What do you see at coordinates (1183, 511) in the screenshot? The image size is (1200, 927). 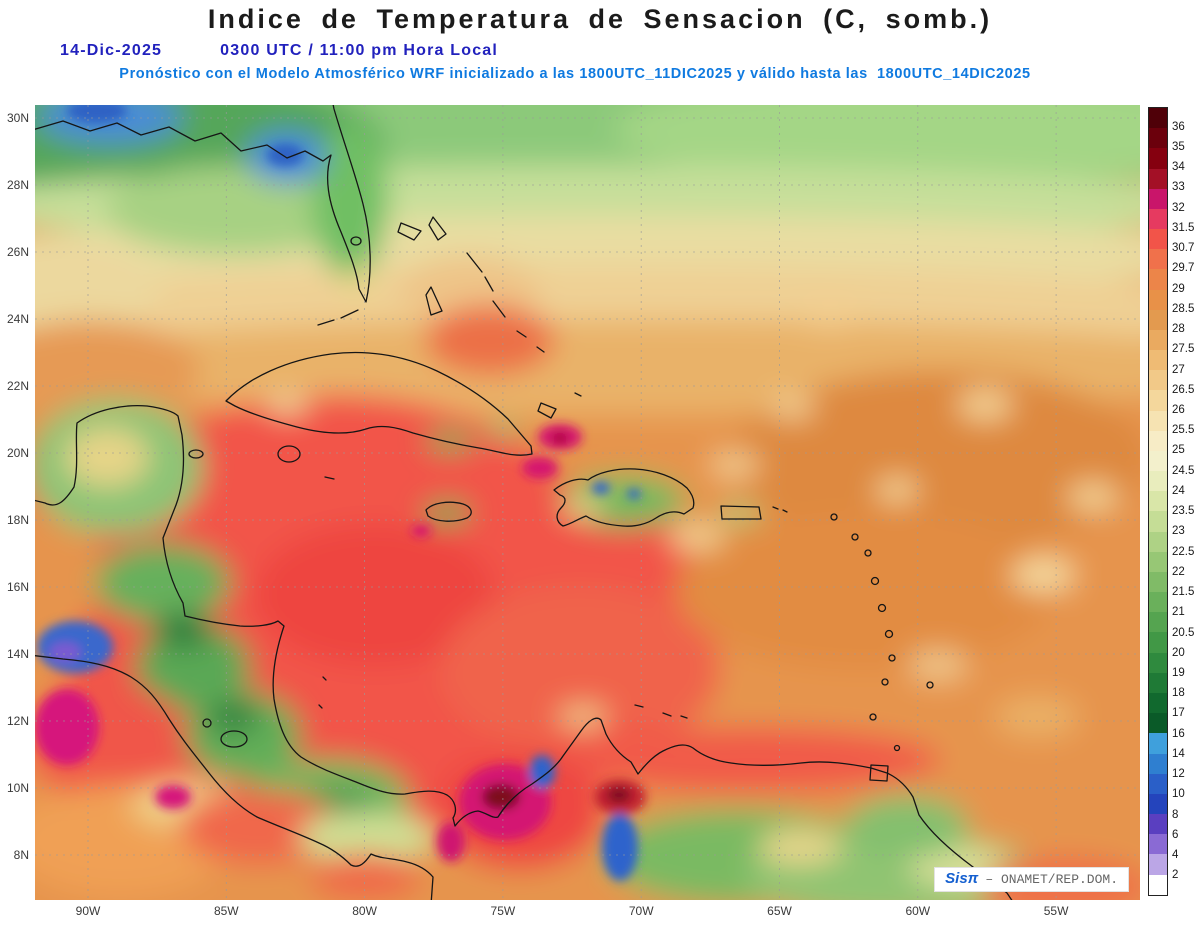 I see `colorbar-label: 23.5` at bounding box center [1183, 511].